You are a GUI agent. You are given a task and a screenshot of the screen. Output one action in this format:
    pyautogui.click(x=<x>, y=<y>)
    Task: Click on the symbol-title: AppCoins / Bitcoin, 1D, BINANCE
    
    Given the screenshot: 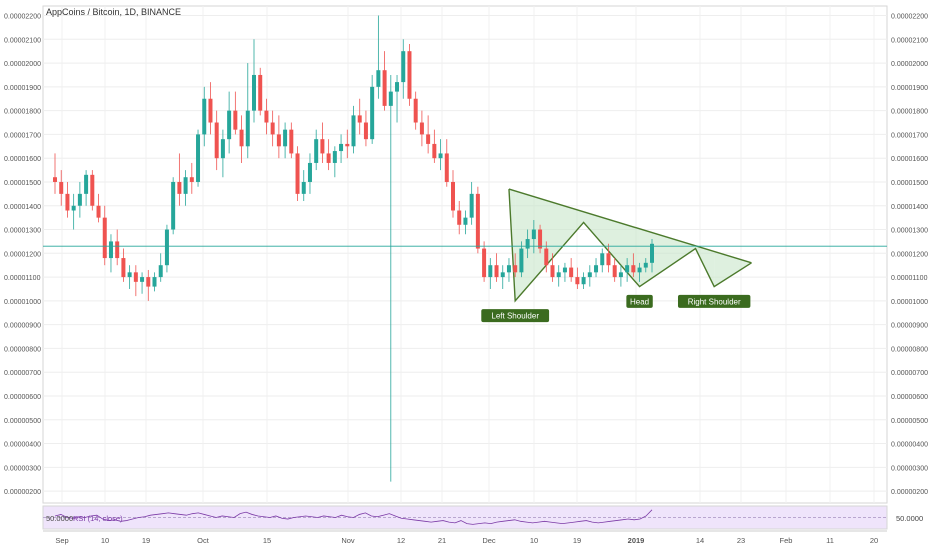 What is the action you would take?
    pyautogui.click(x=113, y=12)
    